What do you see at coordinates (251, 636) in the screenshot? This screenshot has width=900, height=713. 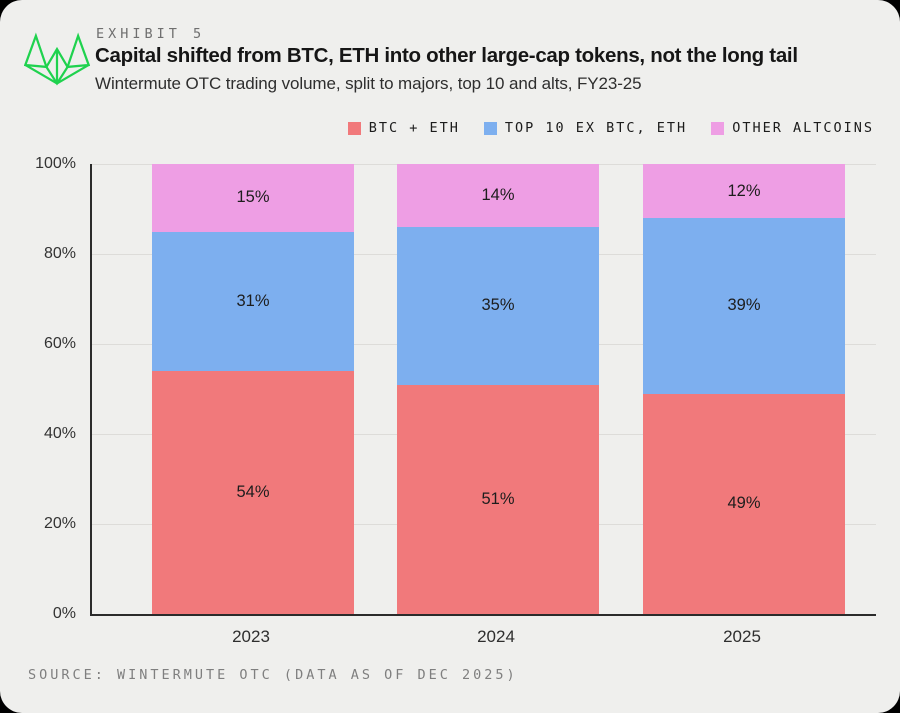 I see `x-tick-label: 2023` at bounding box center [251, 636].